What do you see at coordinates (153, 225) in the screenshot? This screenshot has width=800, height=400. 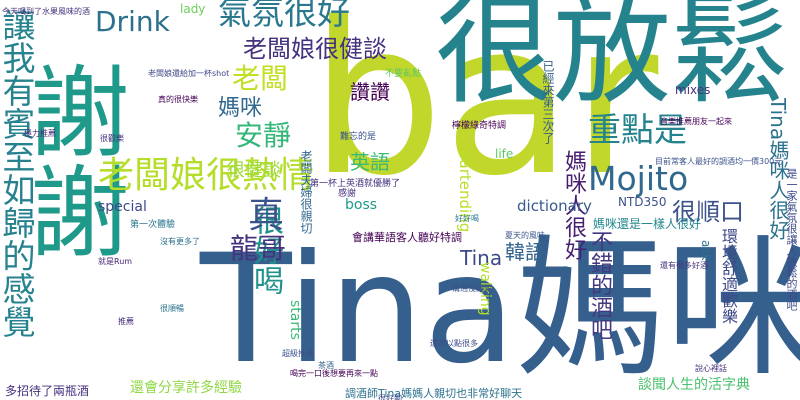 I see `cloud-word: 第一次體驗` at bounding box center [153, 225].